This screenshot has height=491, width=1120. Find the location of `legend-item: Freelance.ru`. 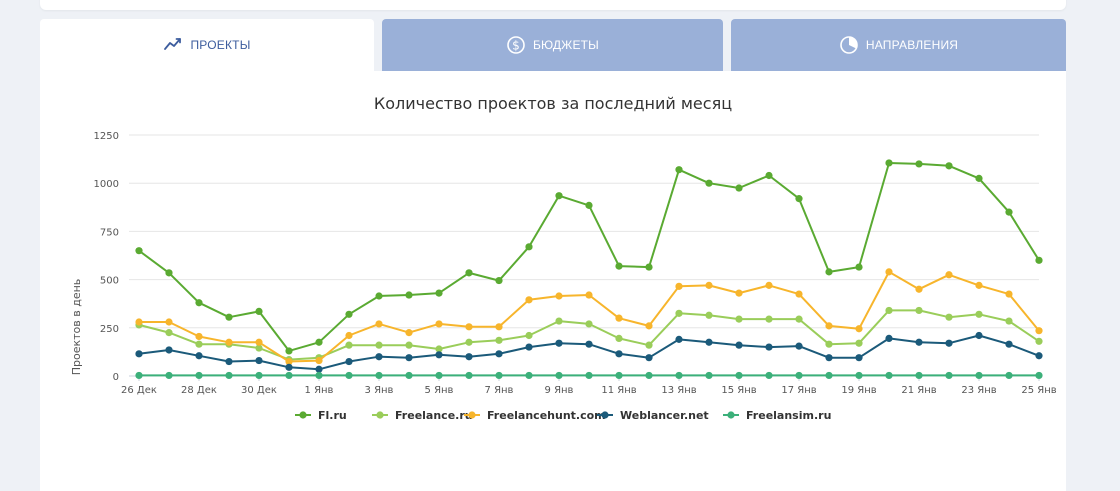

legend-item: Freelance.ru is located at coordinates (422, 415).